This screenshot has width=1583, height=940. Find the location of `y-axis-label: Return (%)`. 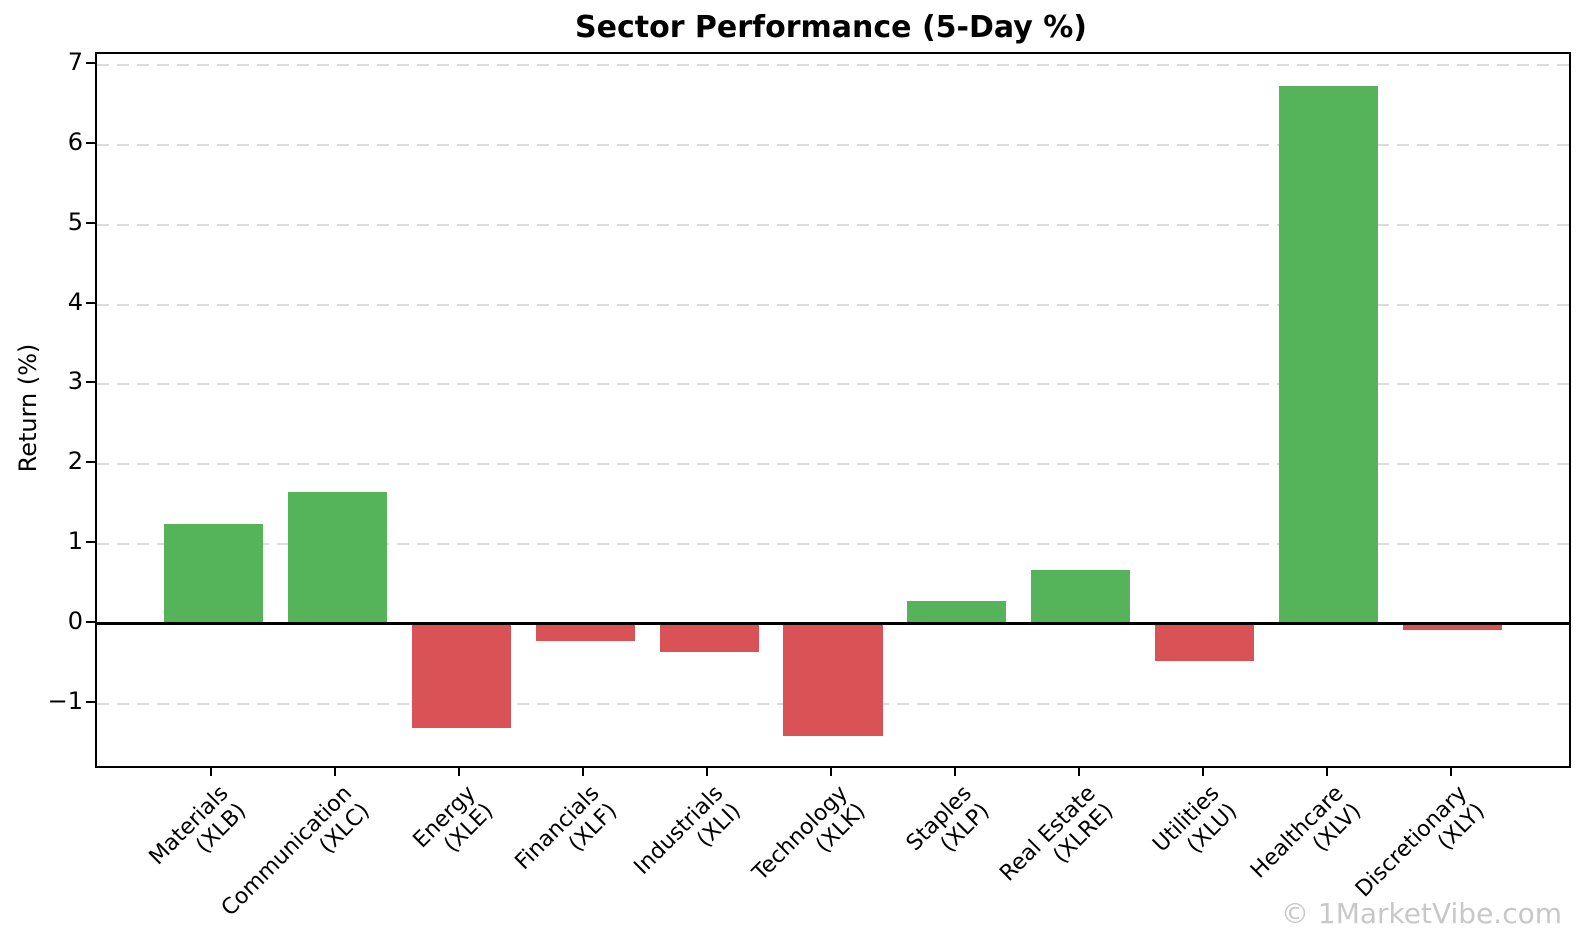

y-axis-label: Return (%) is located at coordinates (28, 408).